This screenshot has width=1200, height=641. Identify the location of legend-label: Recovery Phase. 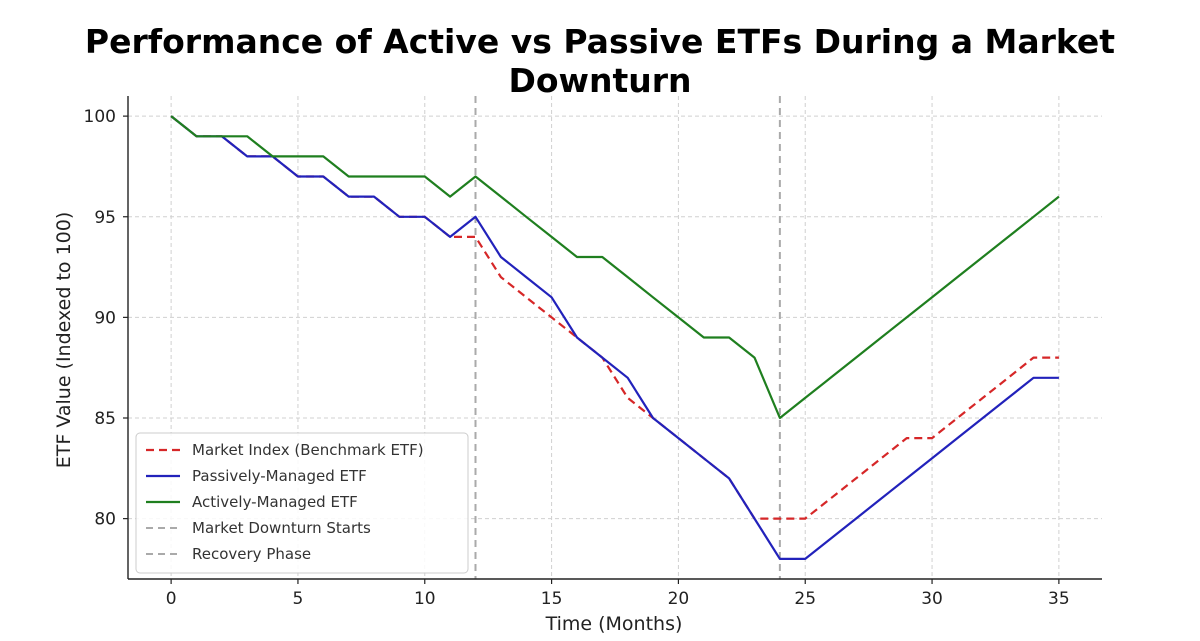
(251, 554).